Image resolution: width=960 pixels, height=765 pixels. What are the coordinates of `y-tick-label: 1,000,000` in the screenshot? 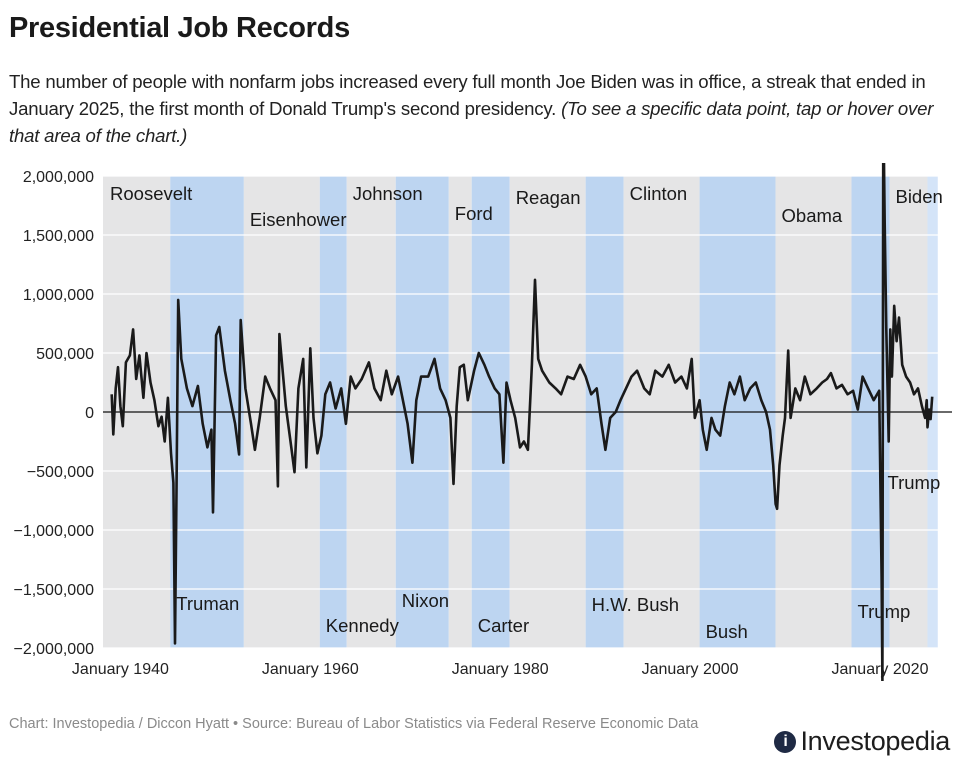 It's located at (58, 295).